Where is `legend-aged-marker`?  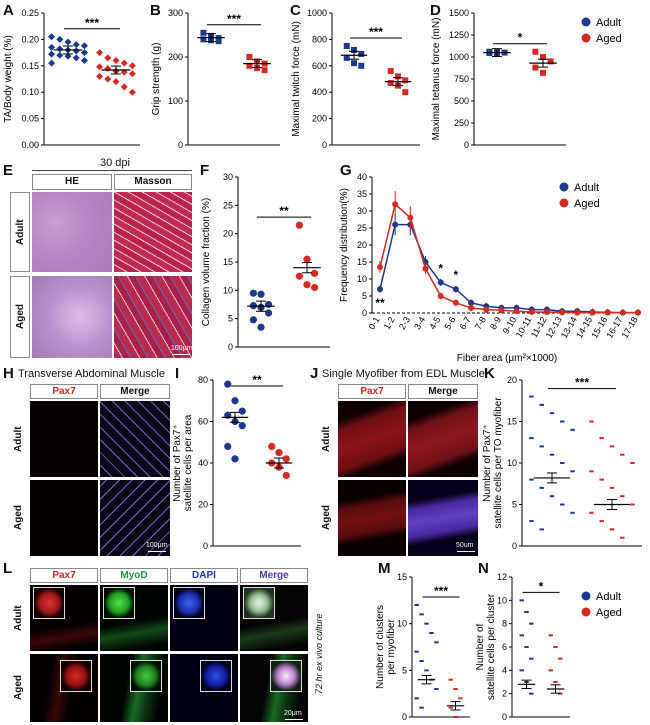 legend-aged-marker is located at coordinates (586, 38).